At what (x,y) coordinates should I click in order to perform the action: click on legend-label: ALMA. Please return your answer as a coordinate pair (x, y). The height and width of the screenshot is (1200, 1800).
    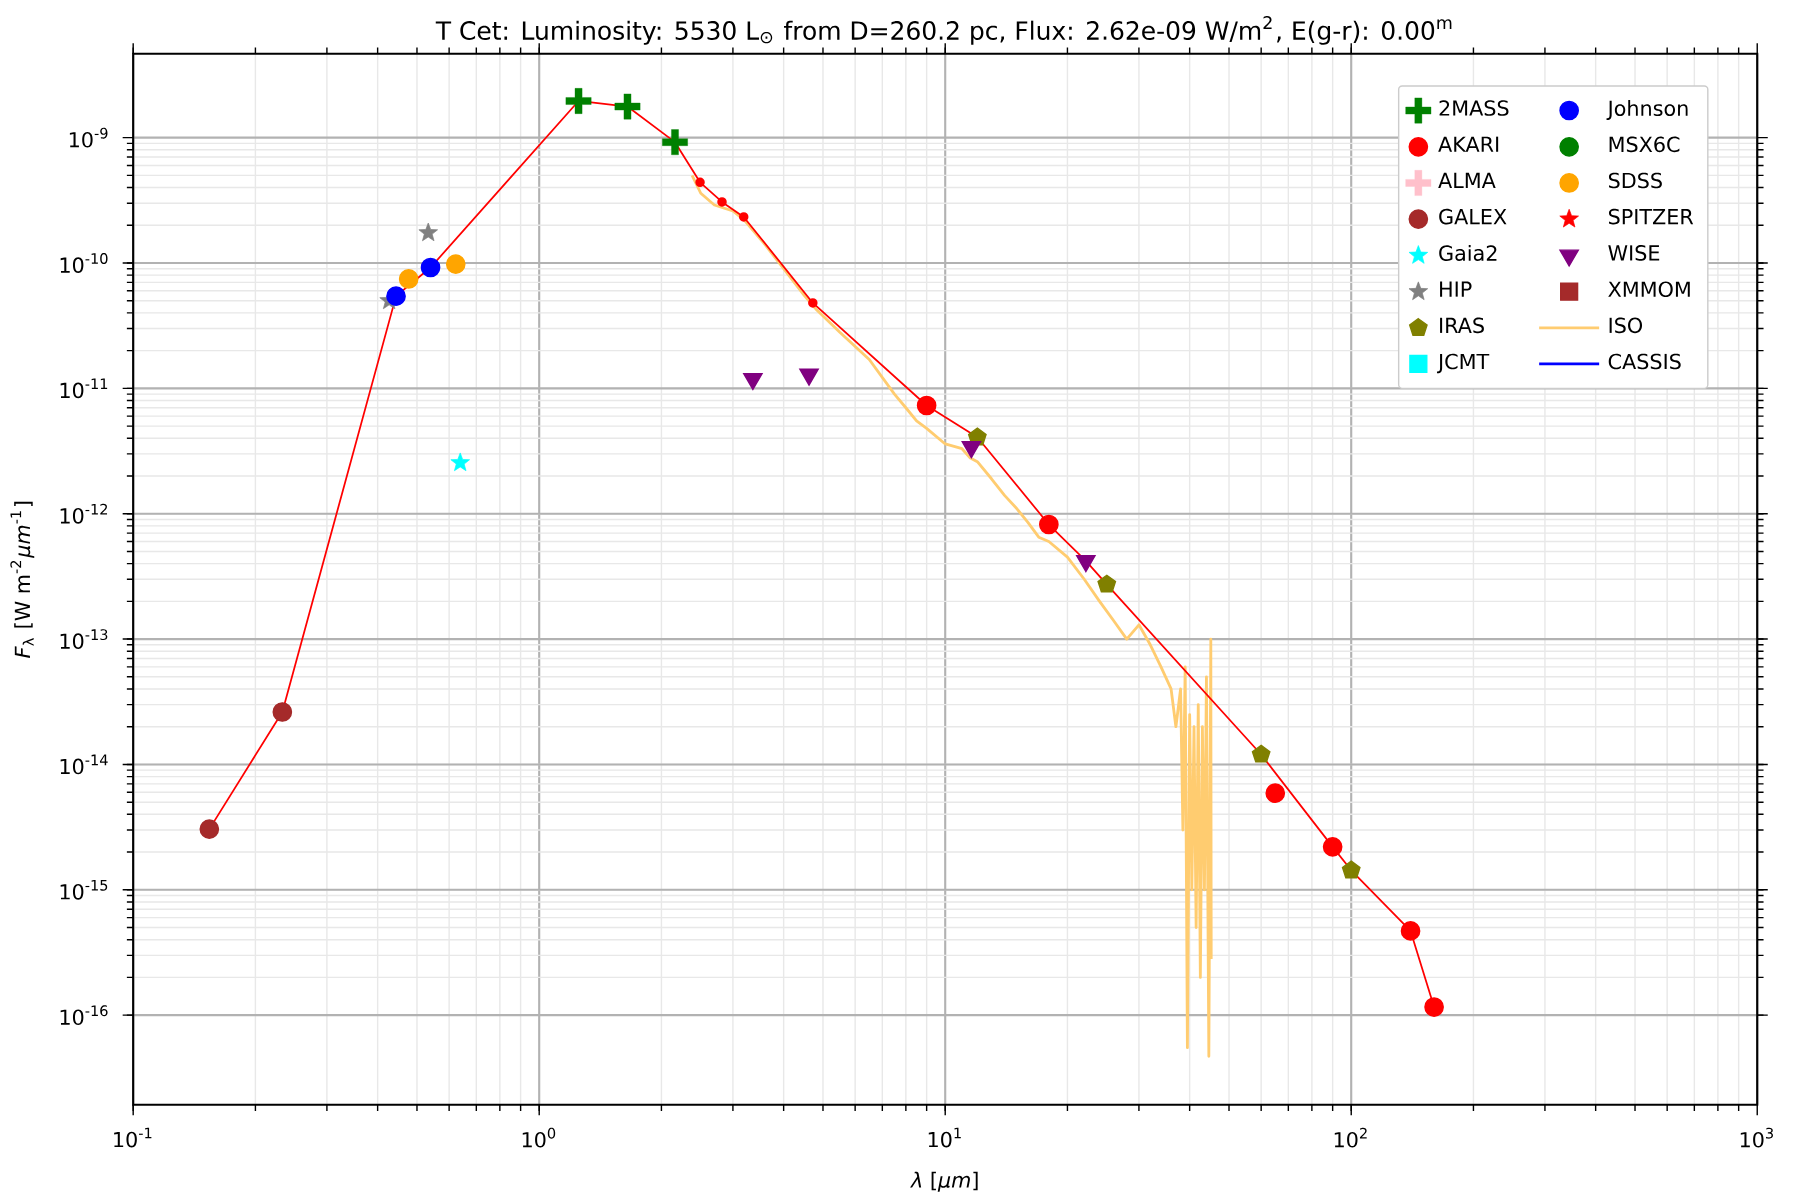
    Looking at the image, I should click on (1467, 180).